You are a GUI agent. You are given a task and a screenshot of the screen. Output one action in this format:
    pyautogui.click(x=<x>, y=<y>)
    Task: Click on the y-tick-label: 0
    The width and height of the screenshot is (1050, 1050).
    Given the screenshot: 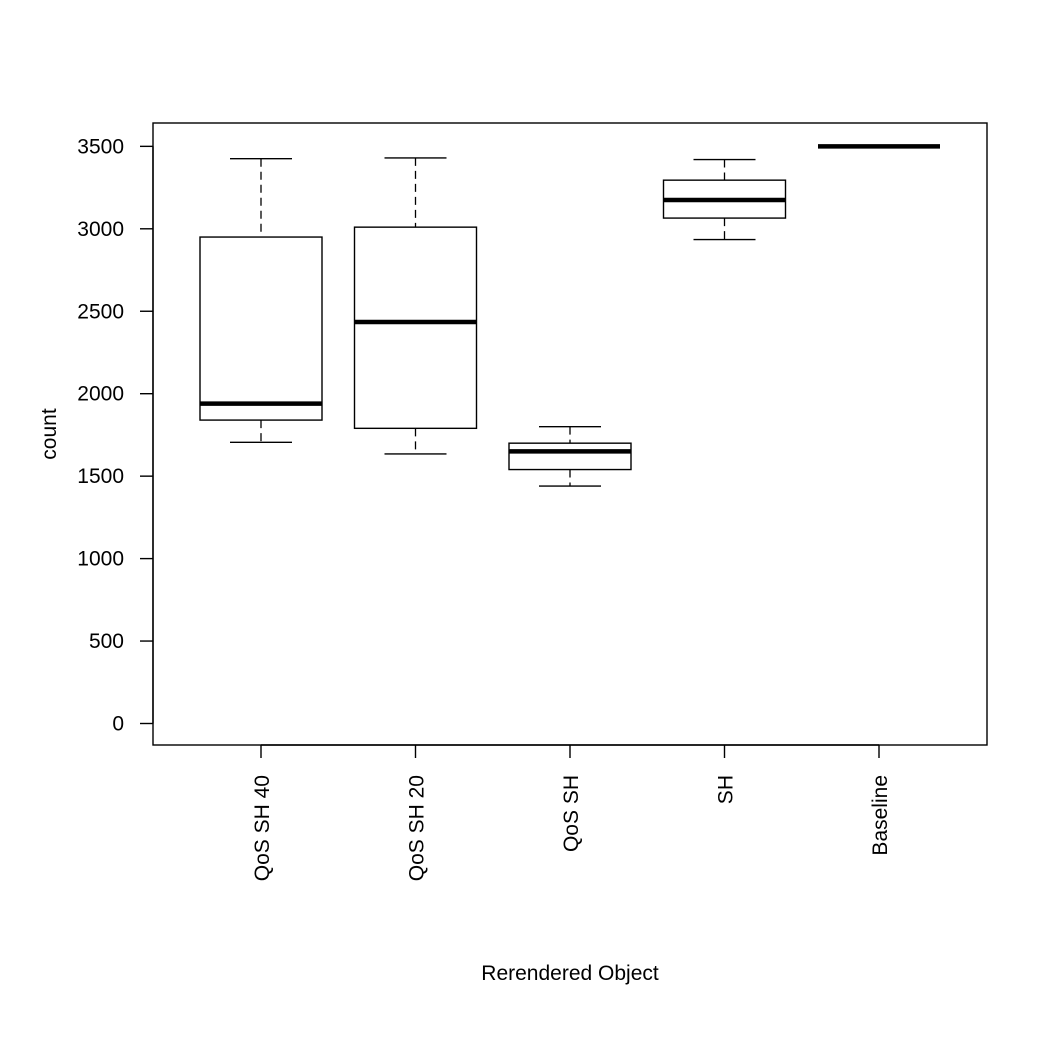 What is the action you would take?
    pyautogui.click(x=118, y=724)
    